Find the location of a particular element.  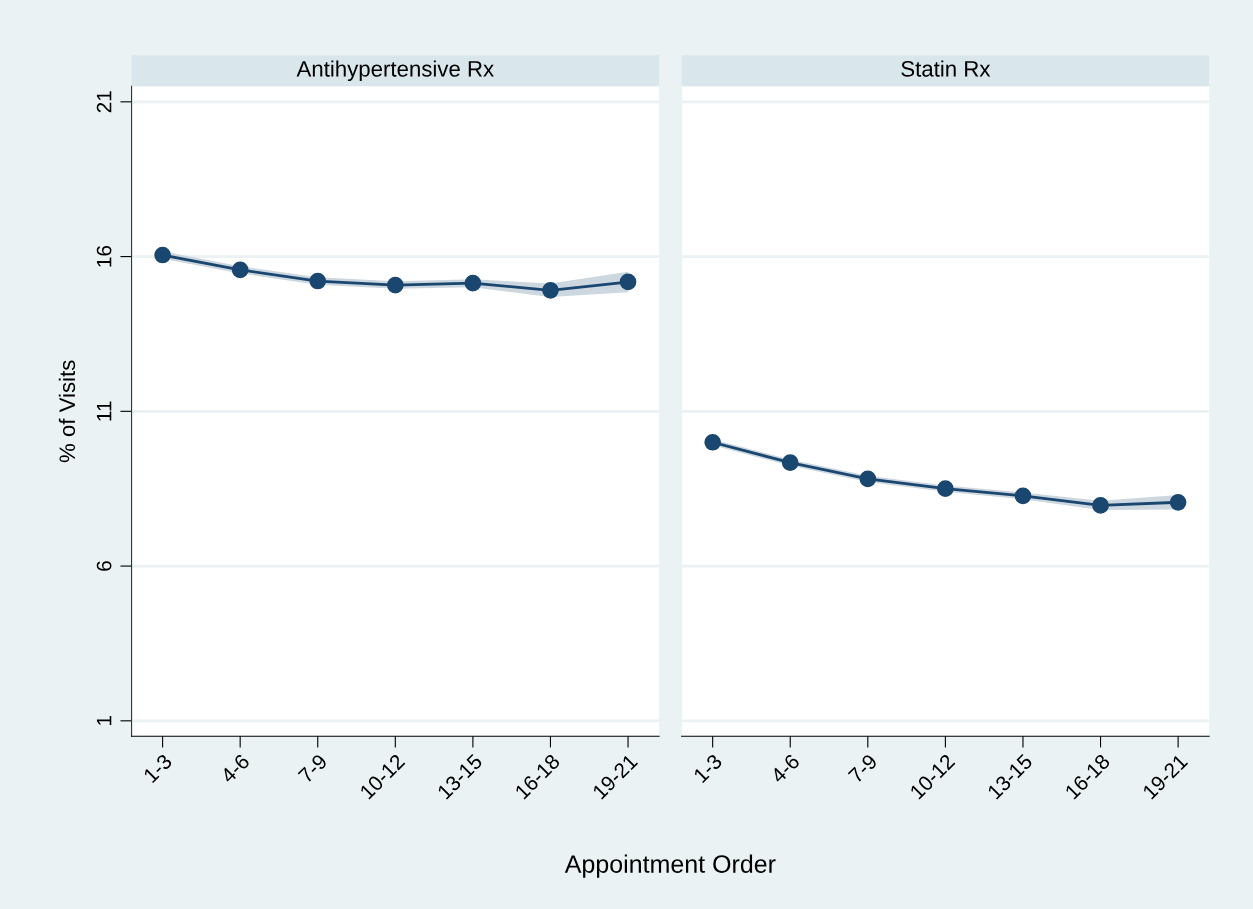

y-tick-label: 11 is located at coordinates (104, 411).